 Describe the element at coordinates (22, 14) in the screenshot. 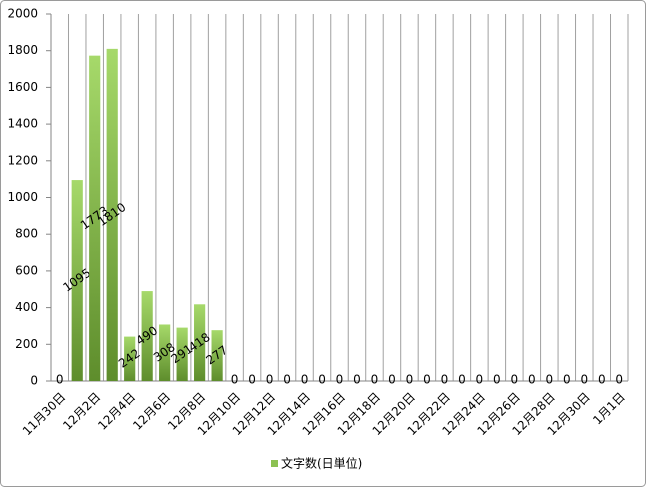

I see `y-tick-label: 2000` at that location.